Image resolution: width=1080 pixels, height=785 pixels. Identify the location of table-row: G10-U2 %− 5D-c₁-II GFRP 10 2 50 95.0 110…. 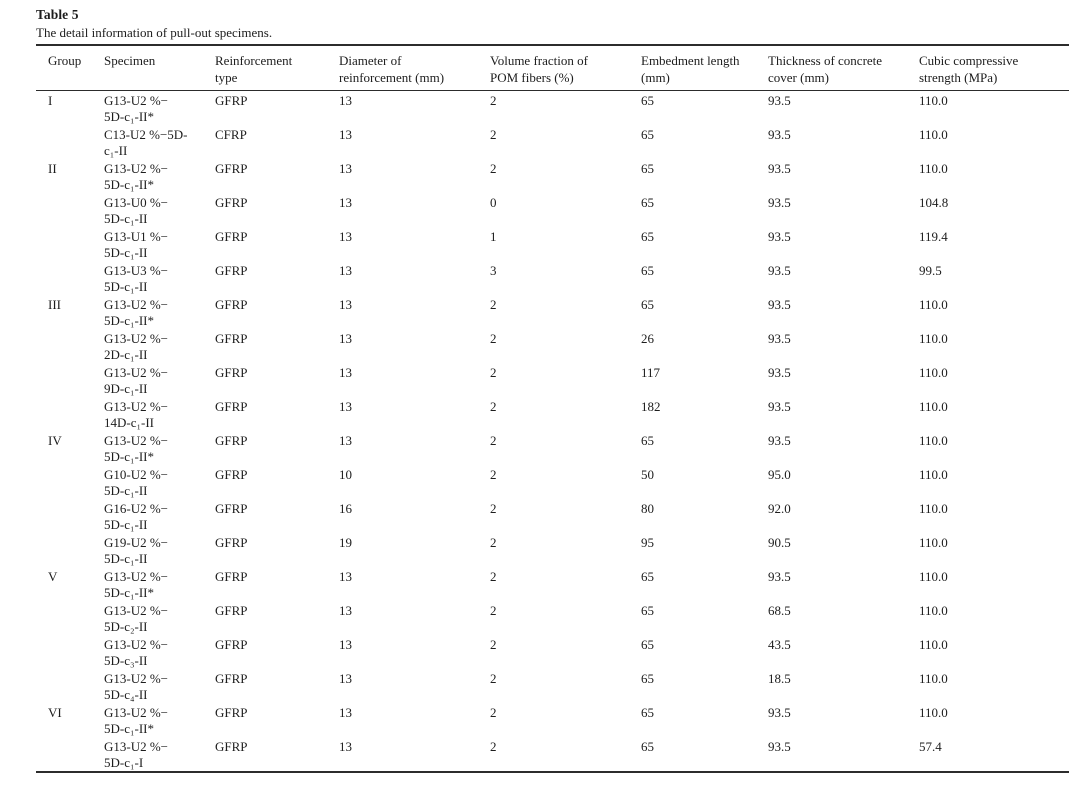
(552, 482).